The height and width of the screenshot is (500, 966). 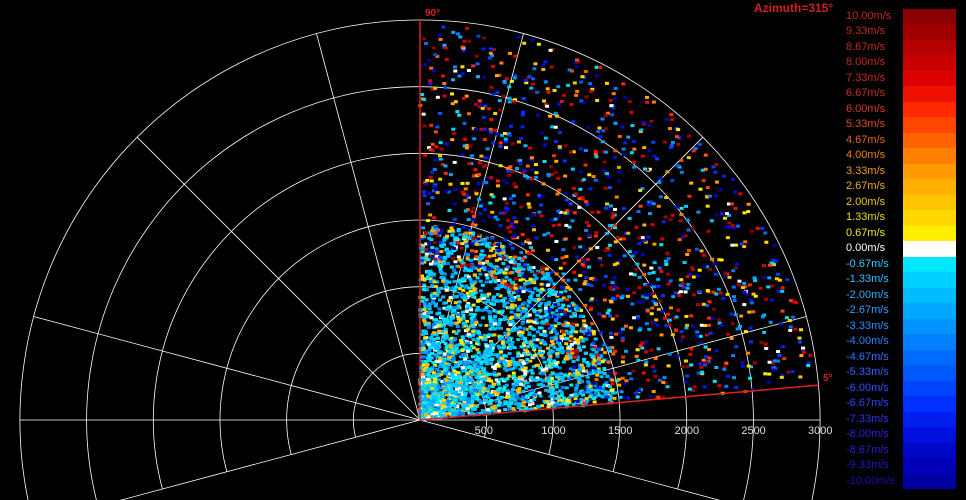 I want to click on colorbar-label: -0.67m/s, so click(x=867, y=263).